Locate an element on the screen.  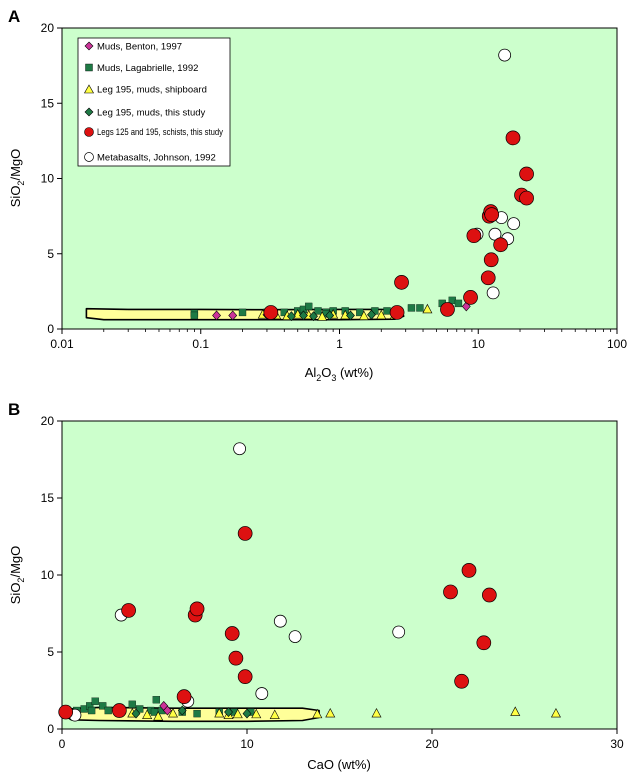
y-tick-label: 20 is located at coordinates (48, 28).